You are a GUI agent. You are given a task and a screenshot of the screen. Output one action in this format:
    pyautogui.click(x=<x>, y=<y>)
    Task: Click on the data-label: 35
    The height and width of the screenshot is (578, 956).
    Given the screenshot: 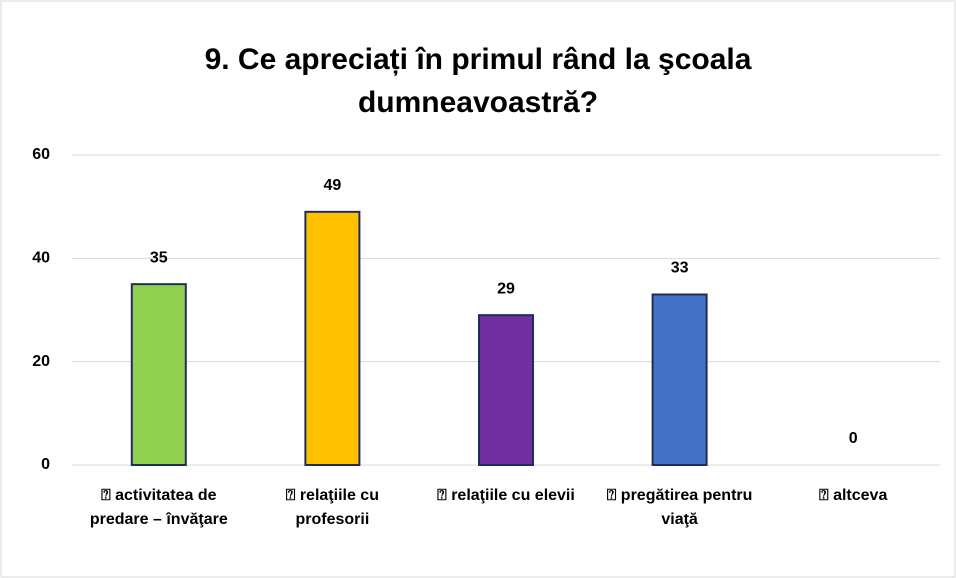 What is the action you would take?
    pyautogui.click(x=159, y=257)
    